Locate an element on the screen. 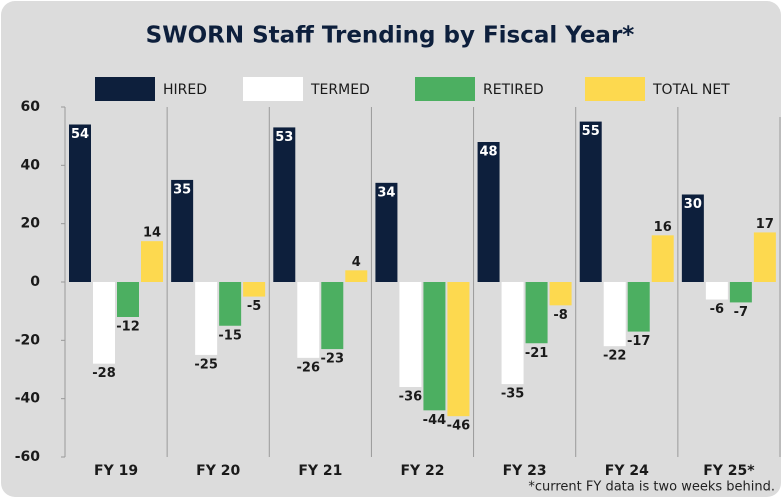 The height and width of the screenshot is (498, 782). y-tick-label: 60 is located at coordinates (31, 107).